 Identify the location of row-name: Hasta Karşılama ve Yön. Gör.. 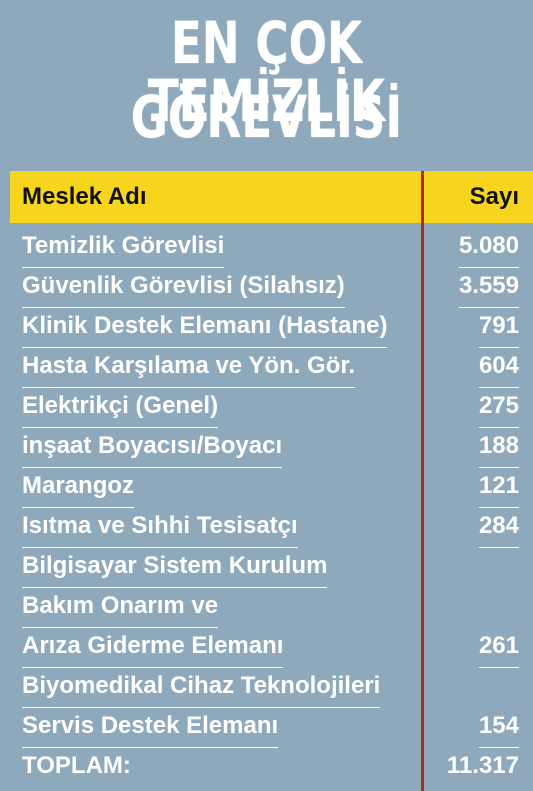
(189, 367).